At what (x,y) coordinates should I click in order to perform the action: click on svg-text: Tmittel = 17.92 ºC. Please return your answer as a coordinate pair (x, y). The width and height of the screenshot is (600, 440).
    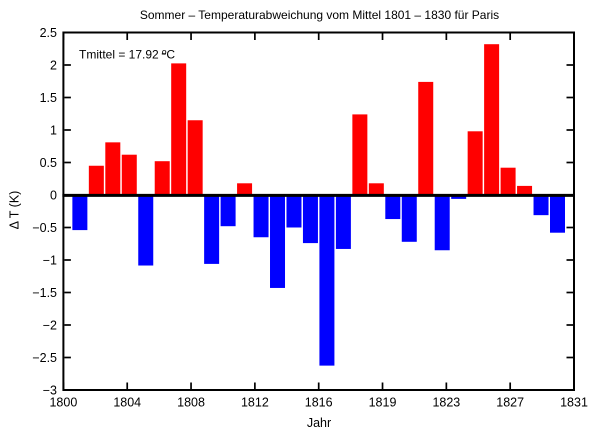
    Looking at the image, I should click on (127, 54).